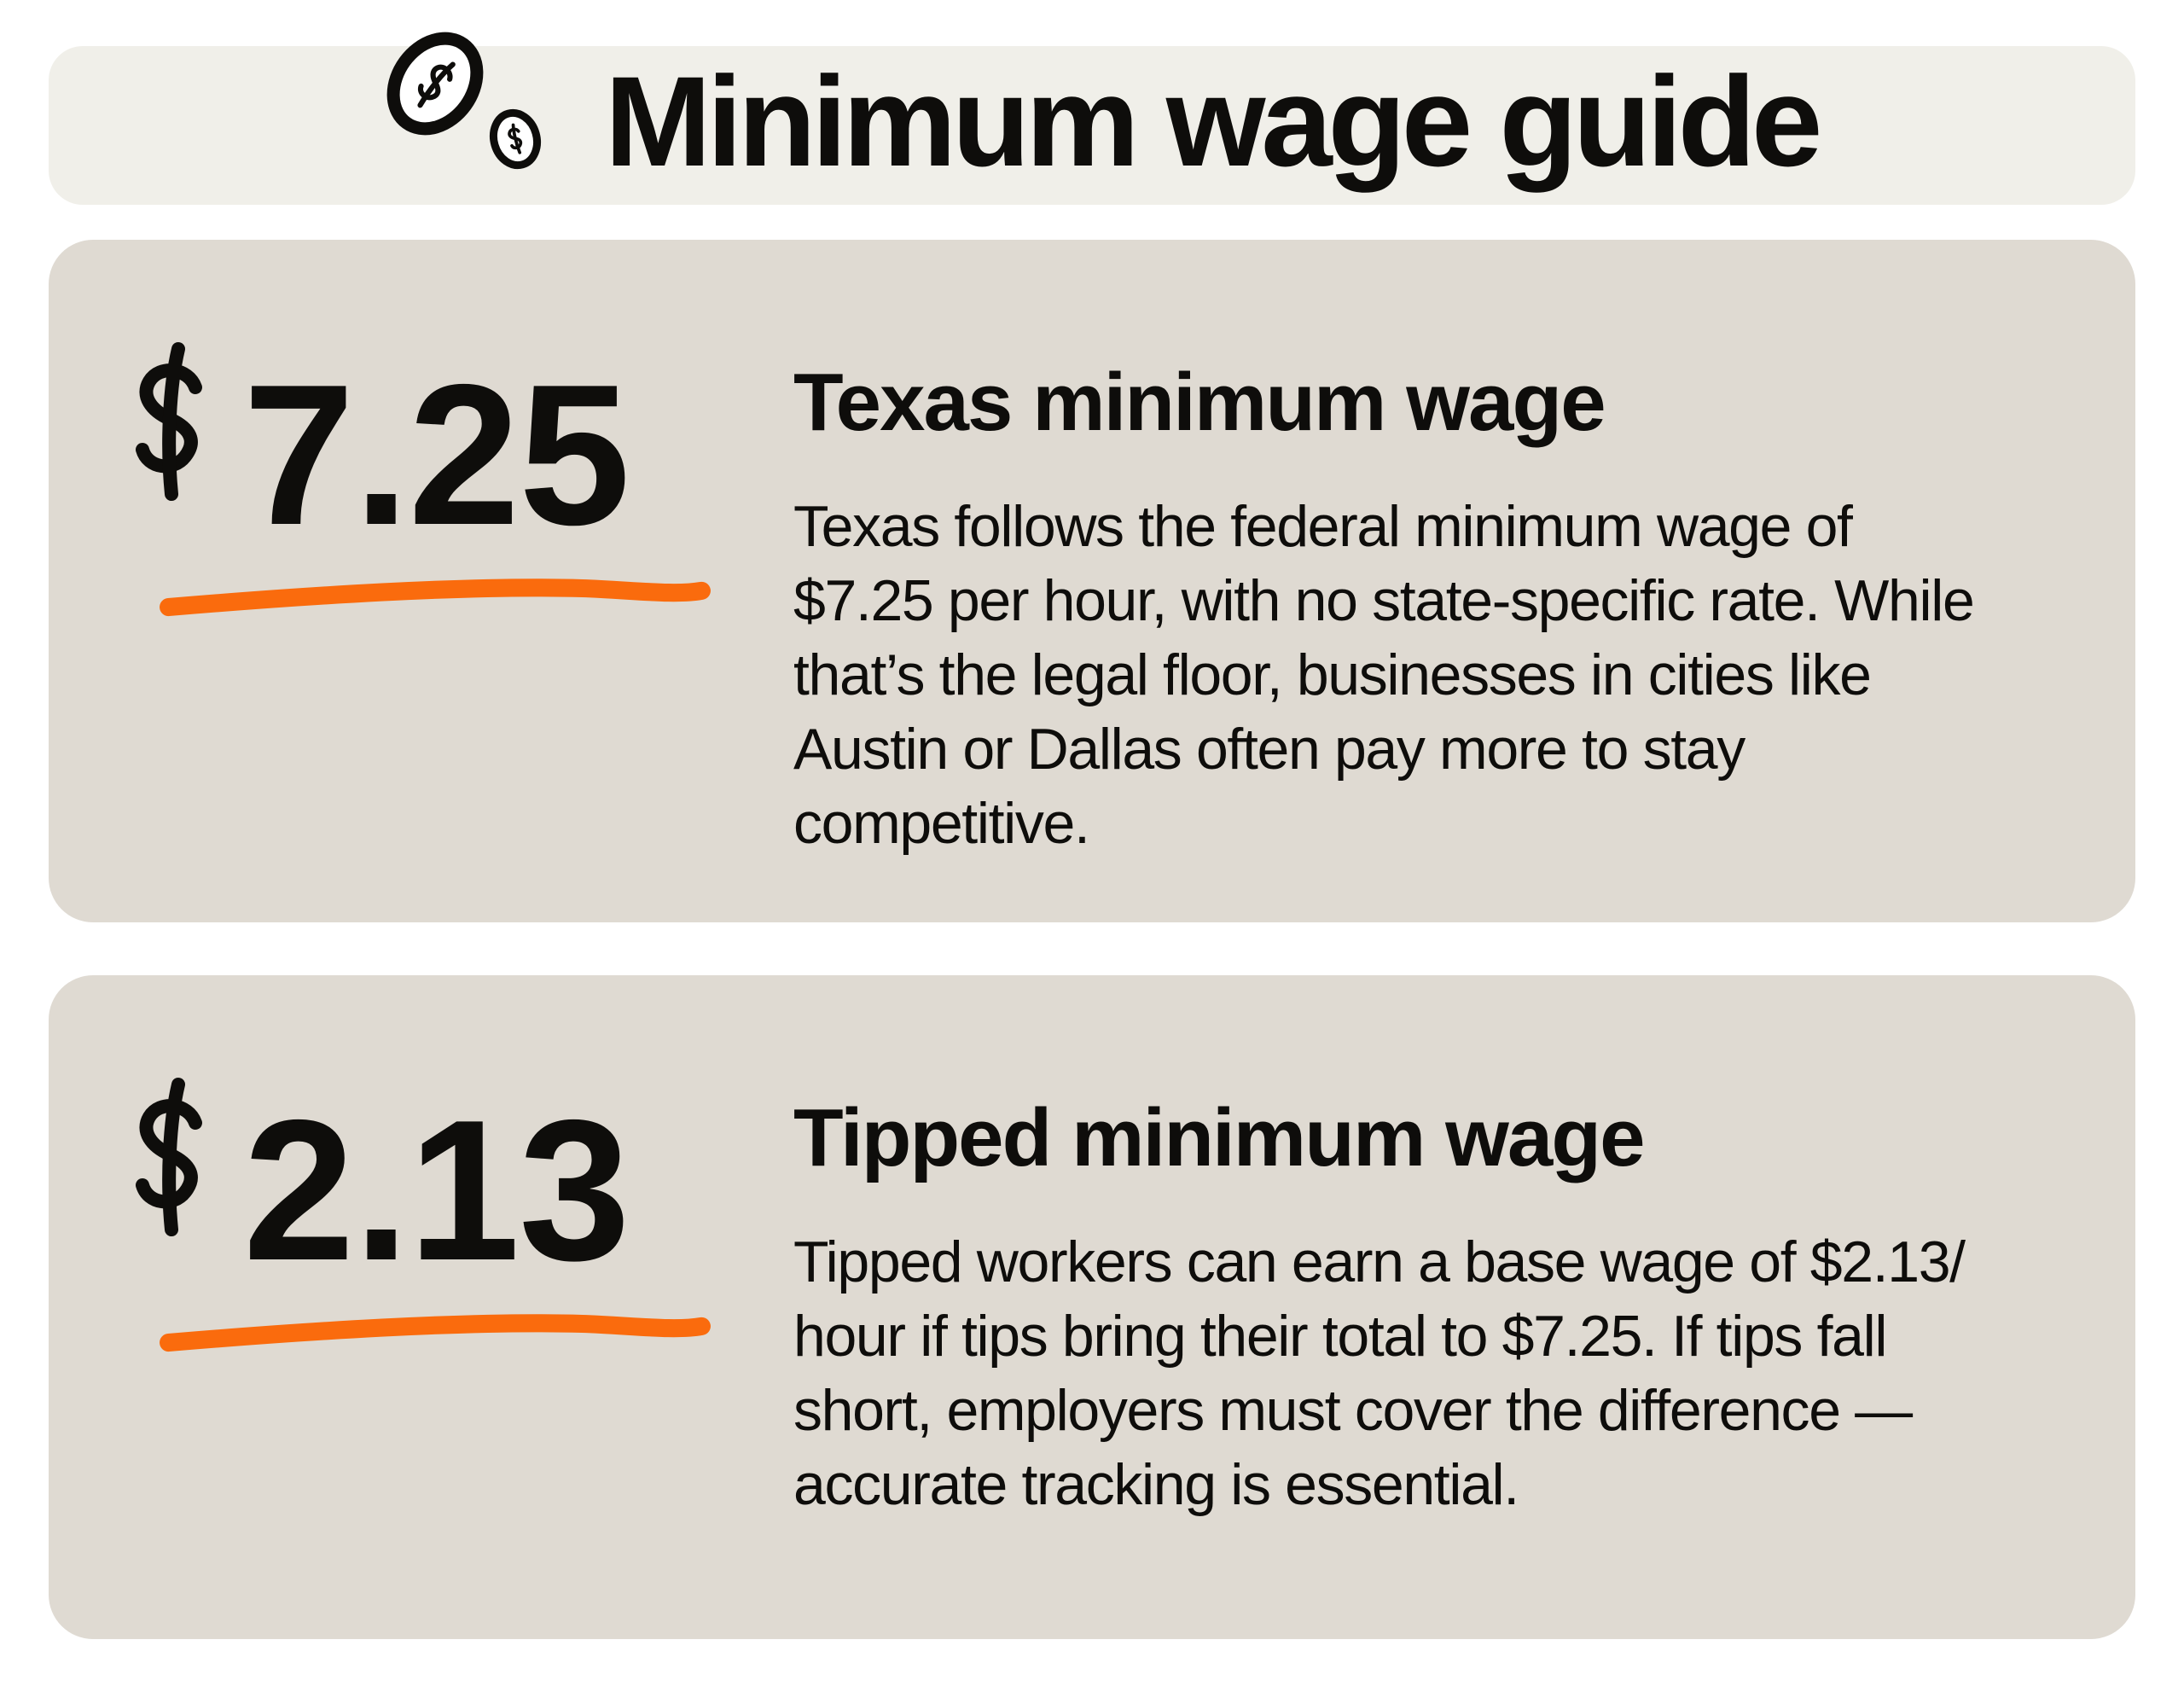 This screenshot has width=2184, height=1686. I want to click on page-title: Minimum wage guide, so click(1213, 121).